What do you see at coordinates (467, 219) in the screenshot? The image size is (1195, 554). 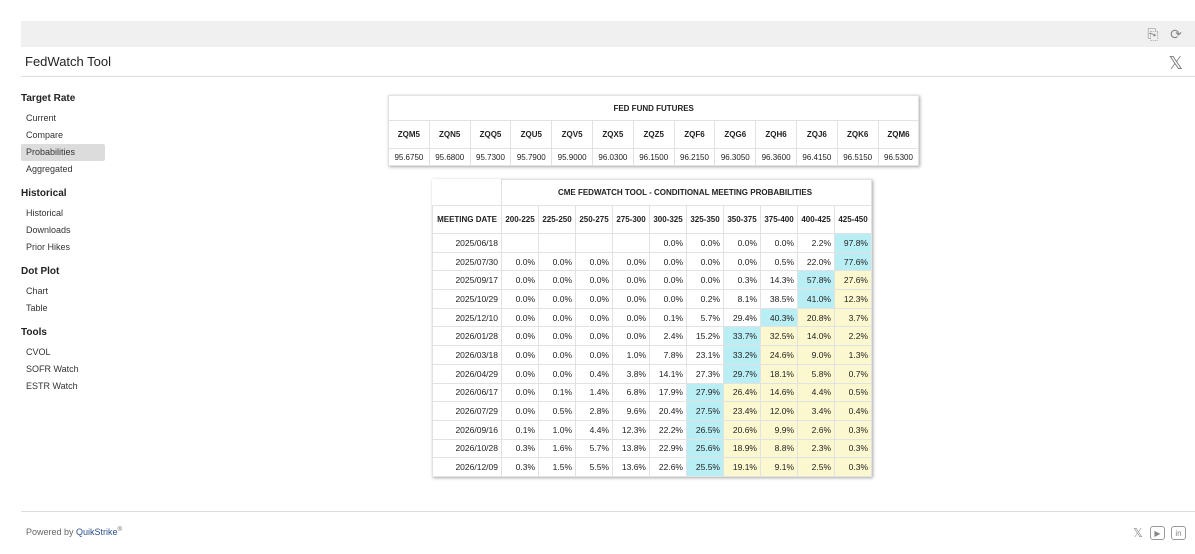 I see `meeting-date-header: MEETING DATE` at bounding box center [467, 219].